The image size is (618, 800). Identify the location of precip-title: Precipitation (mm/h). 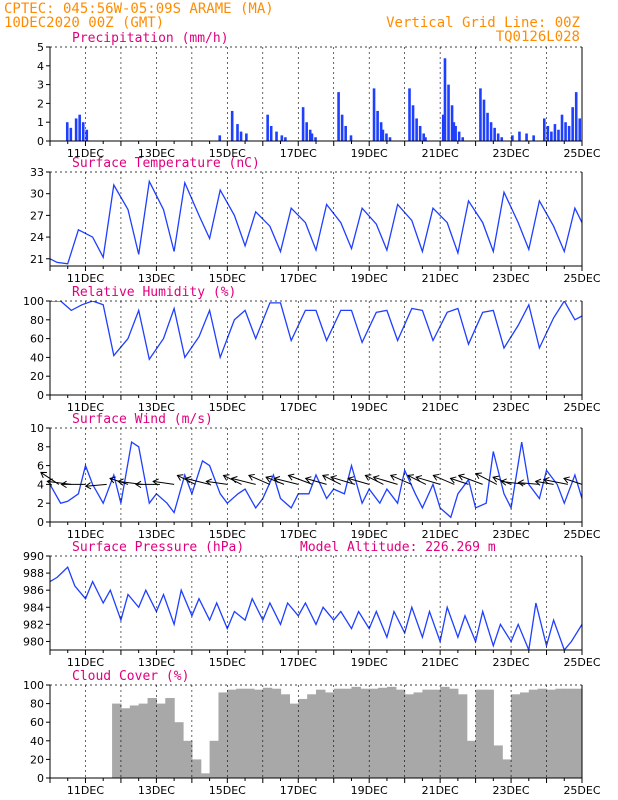
(150, 38).